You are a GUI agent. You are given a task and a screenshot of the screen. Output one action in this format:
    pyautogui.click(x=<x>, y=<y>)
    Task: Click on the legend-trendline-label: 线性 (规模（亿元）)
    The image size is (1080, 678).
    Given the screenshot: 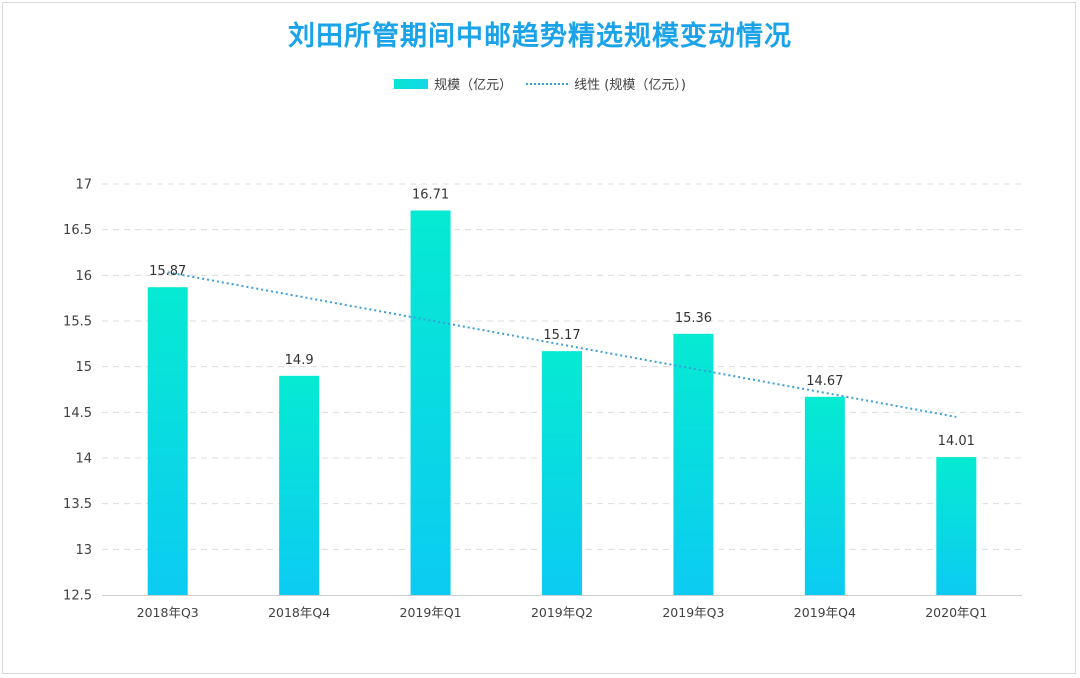 What is the action you would take?
    pyautogui.click(x=630, y=85)
    